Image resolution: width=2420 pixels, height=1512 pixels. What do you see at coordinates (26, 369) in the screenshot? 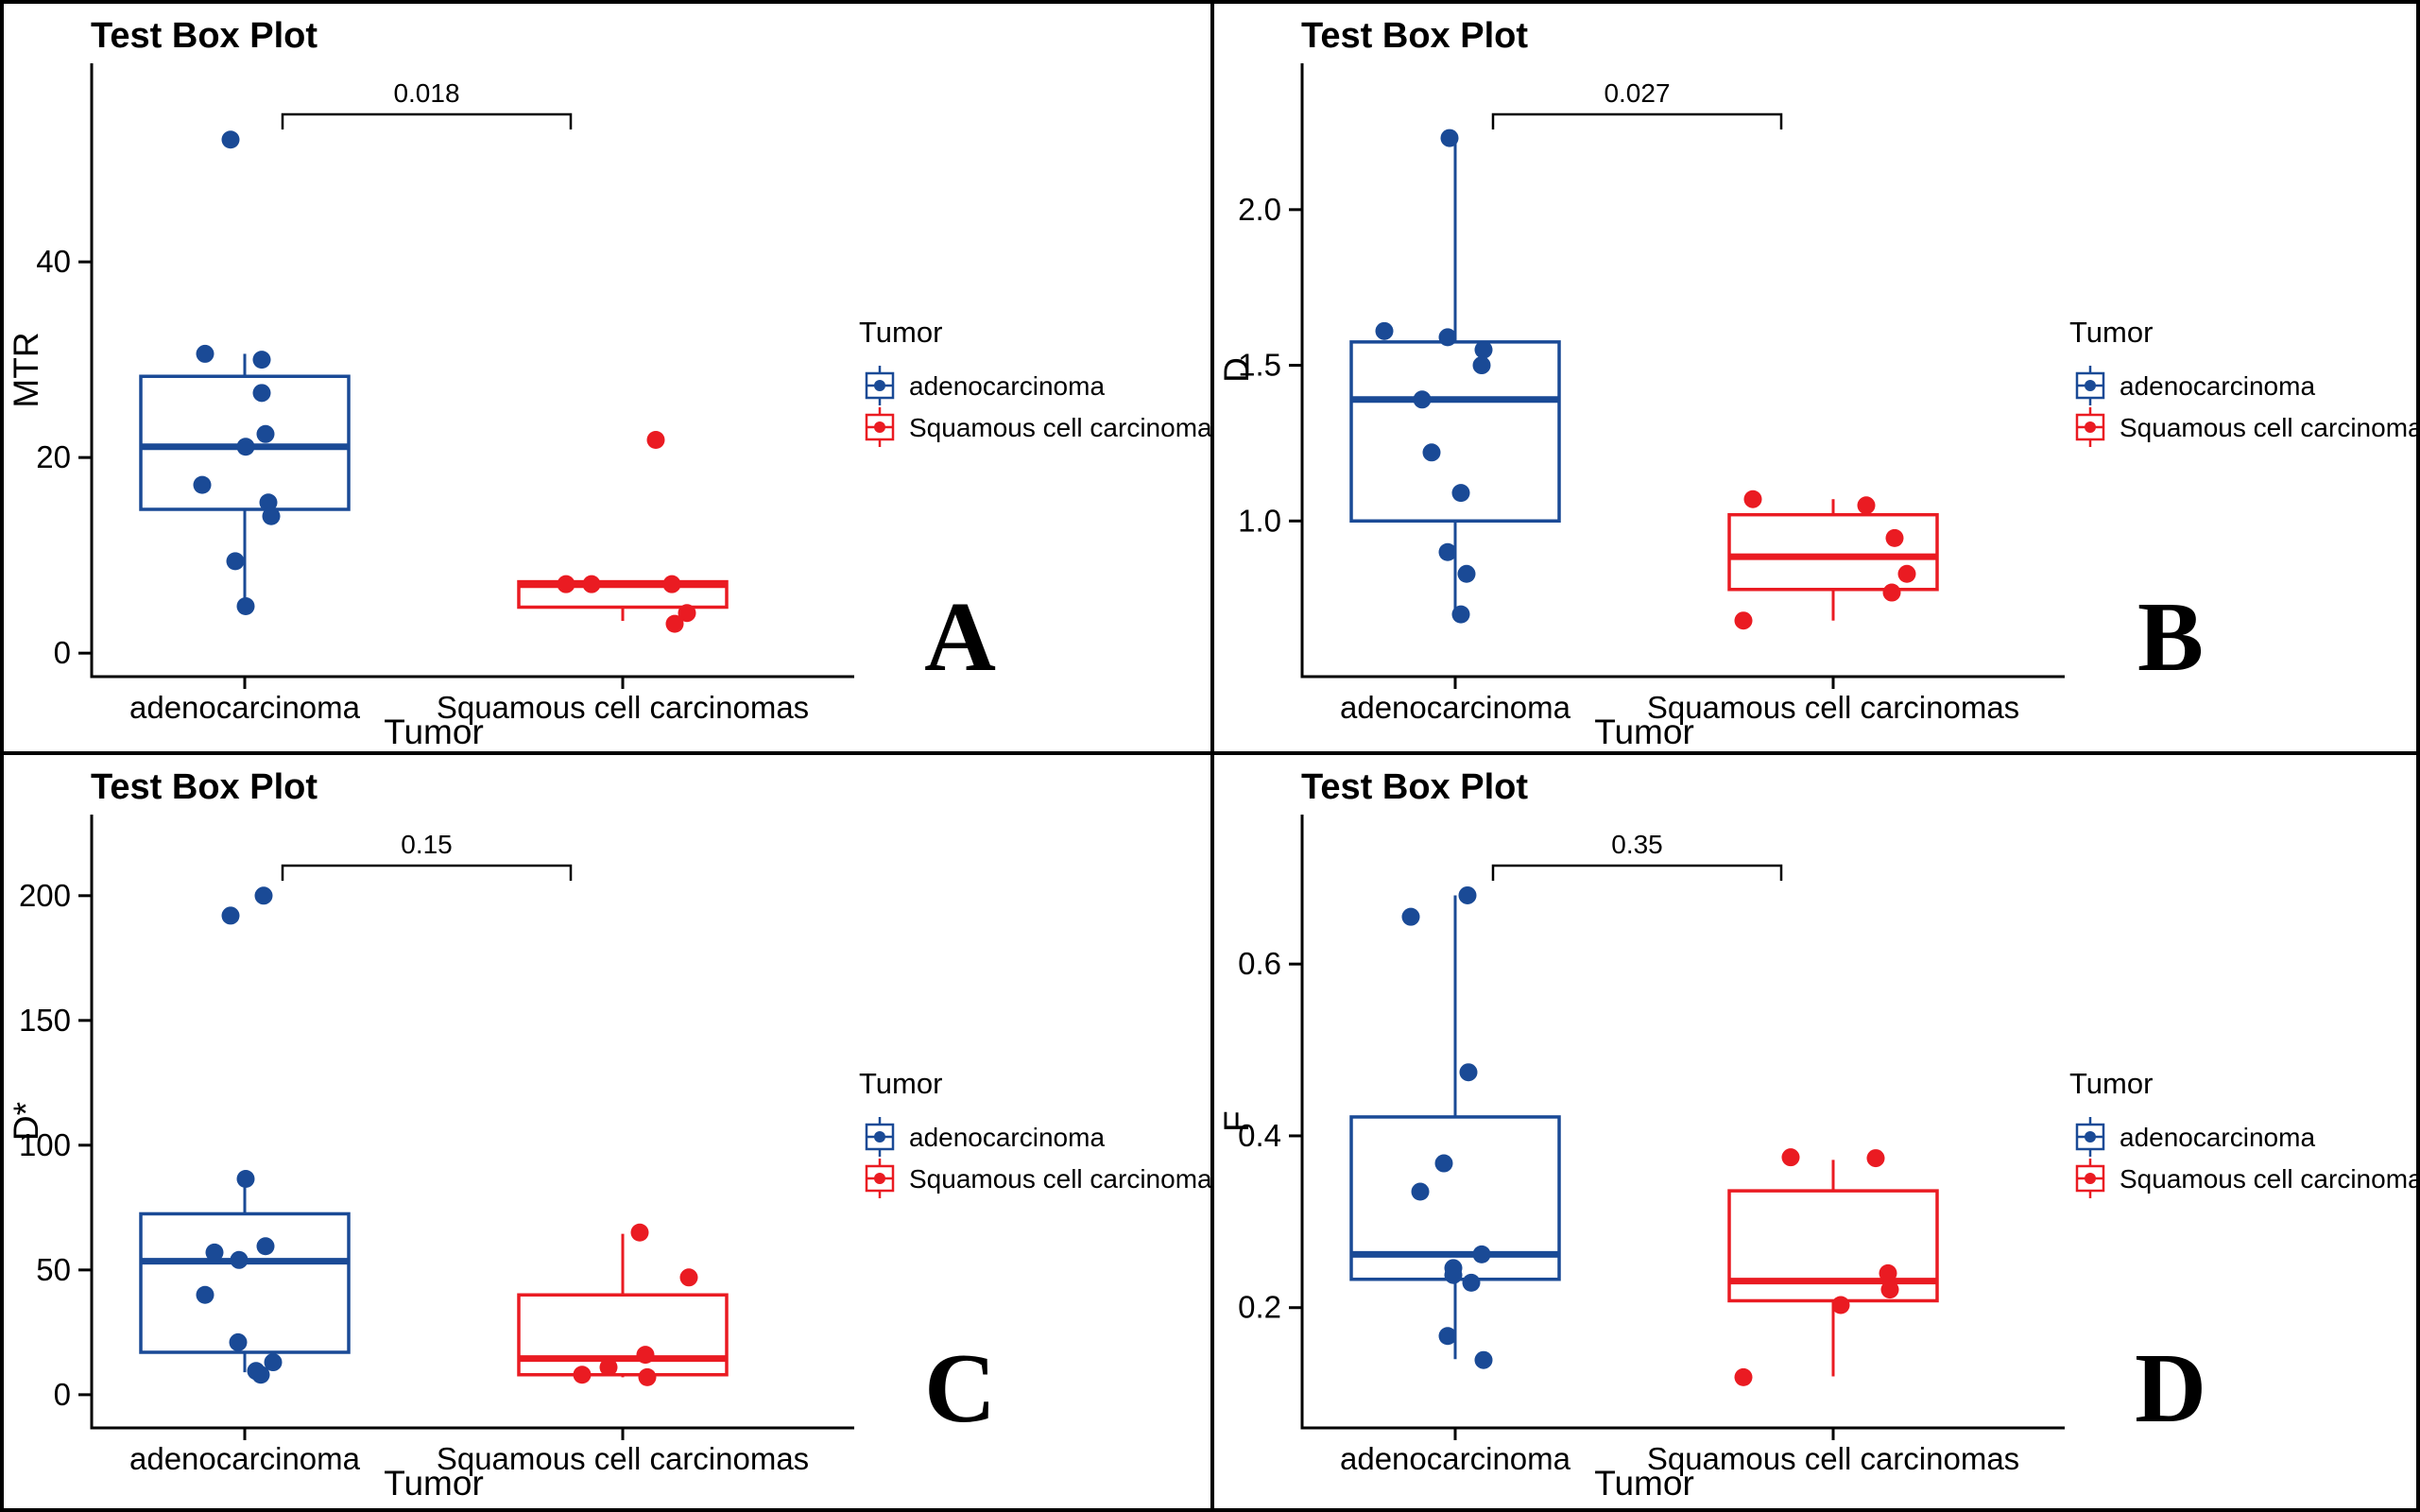
I see `y-axis-title: MTR` at bounding box center [26, 369].